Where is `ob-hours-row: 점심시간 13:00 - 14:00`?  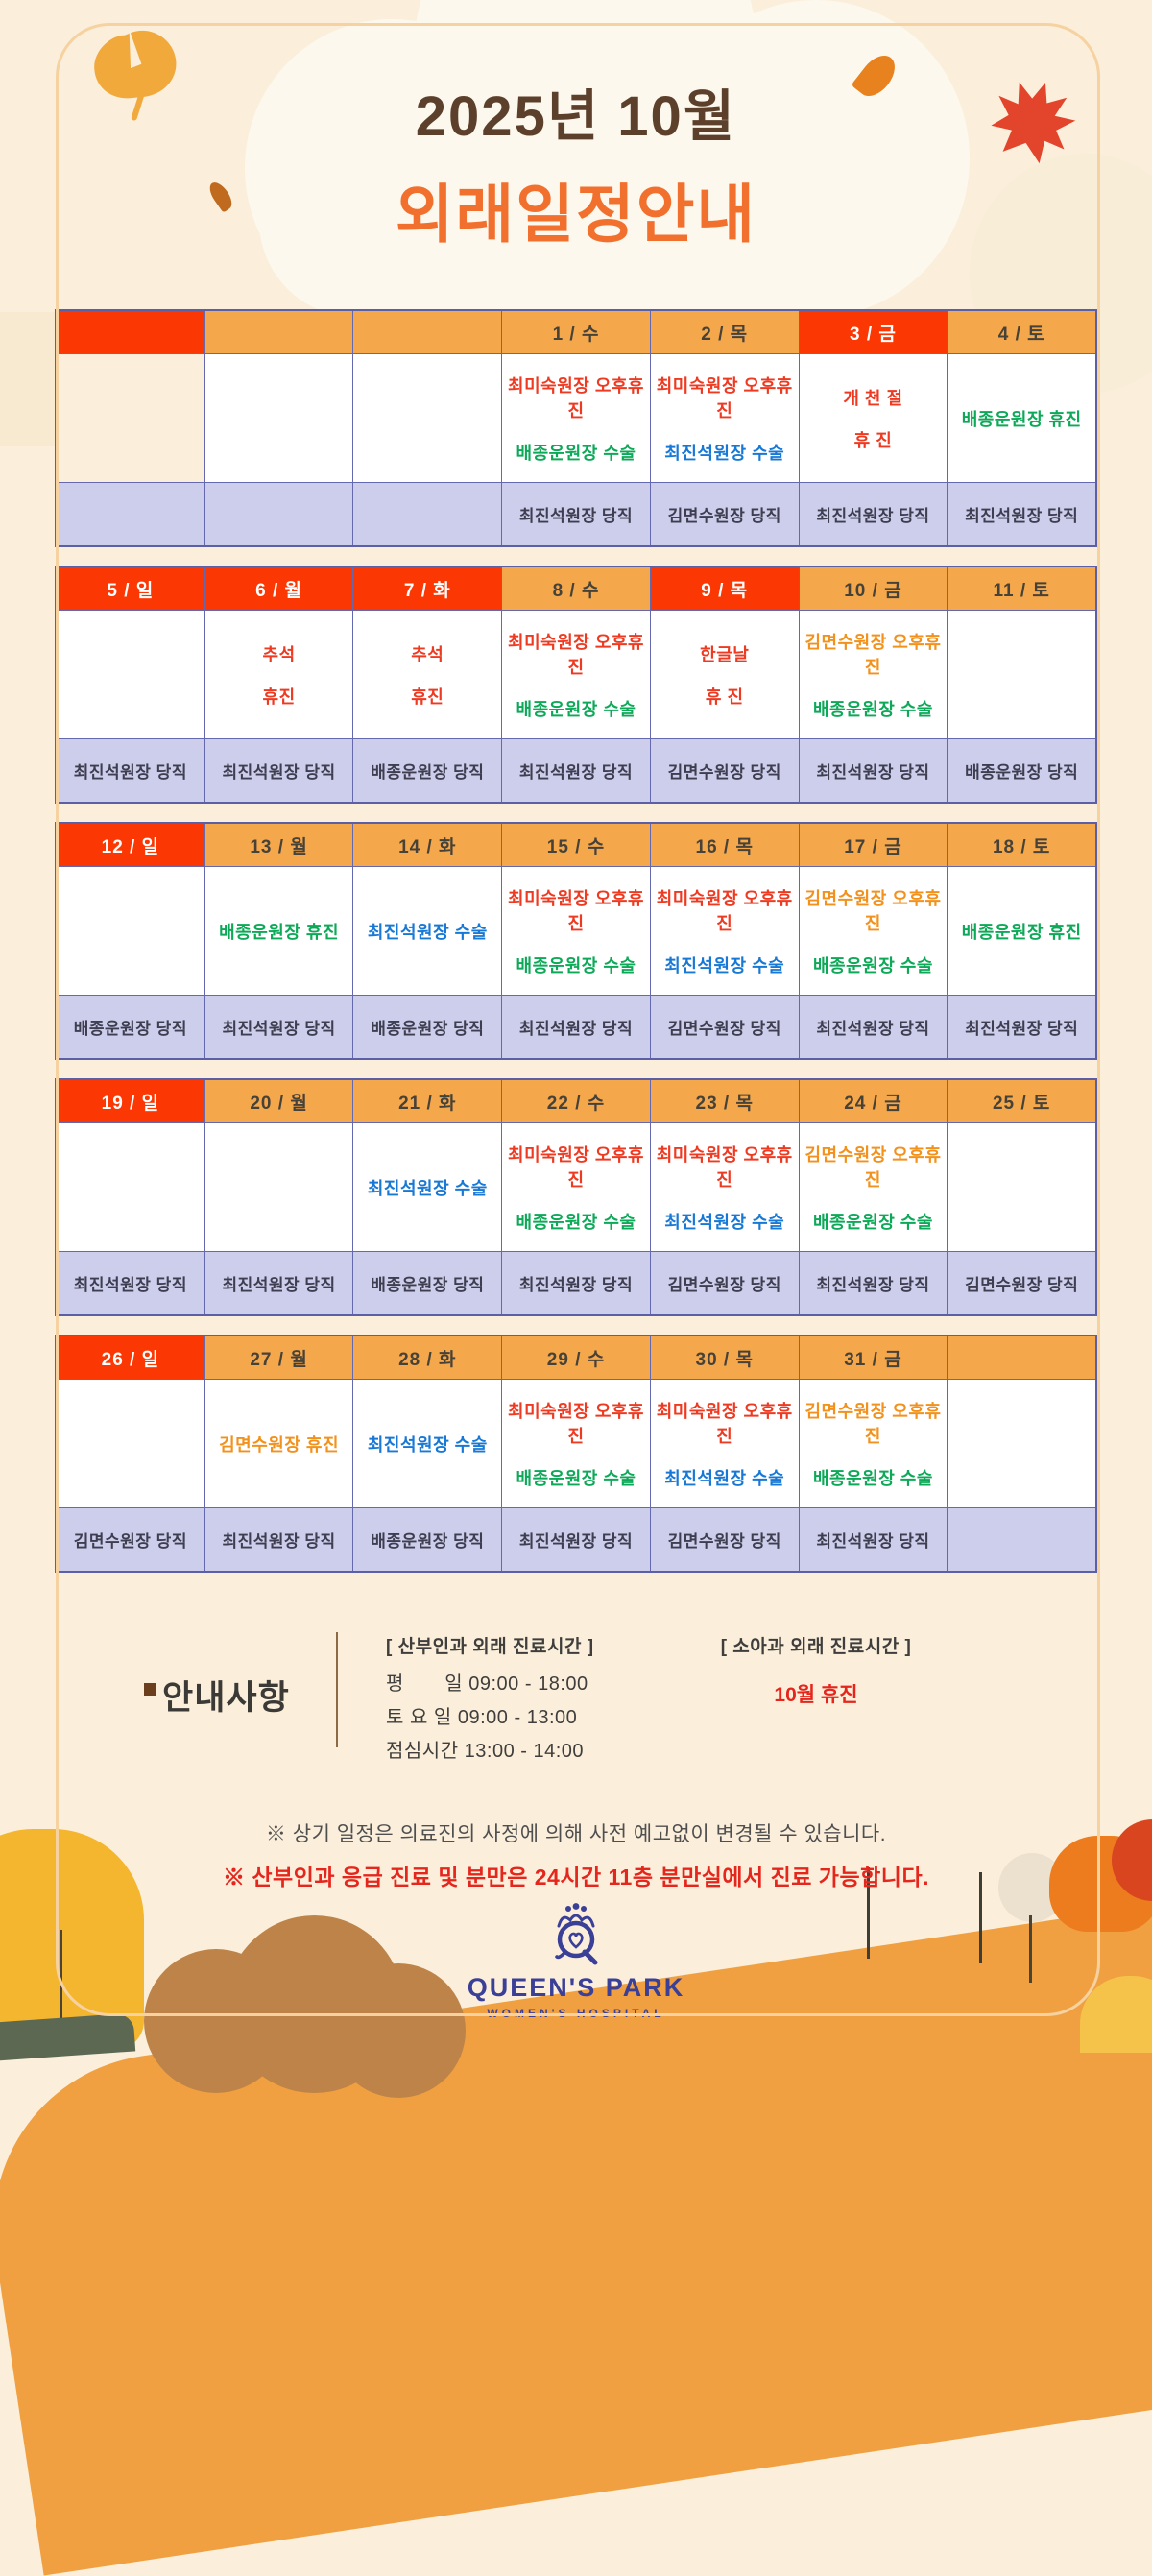 ob-hours-row: 점심시간 13:00 - 14:00 is located at coordinates (485, 1751).